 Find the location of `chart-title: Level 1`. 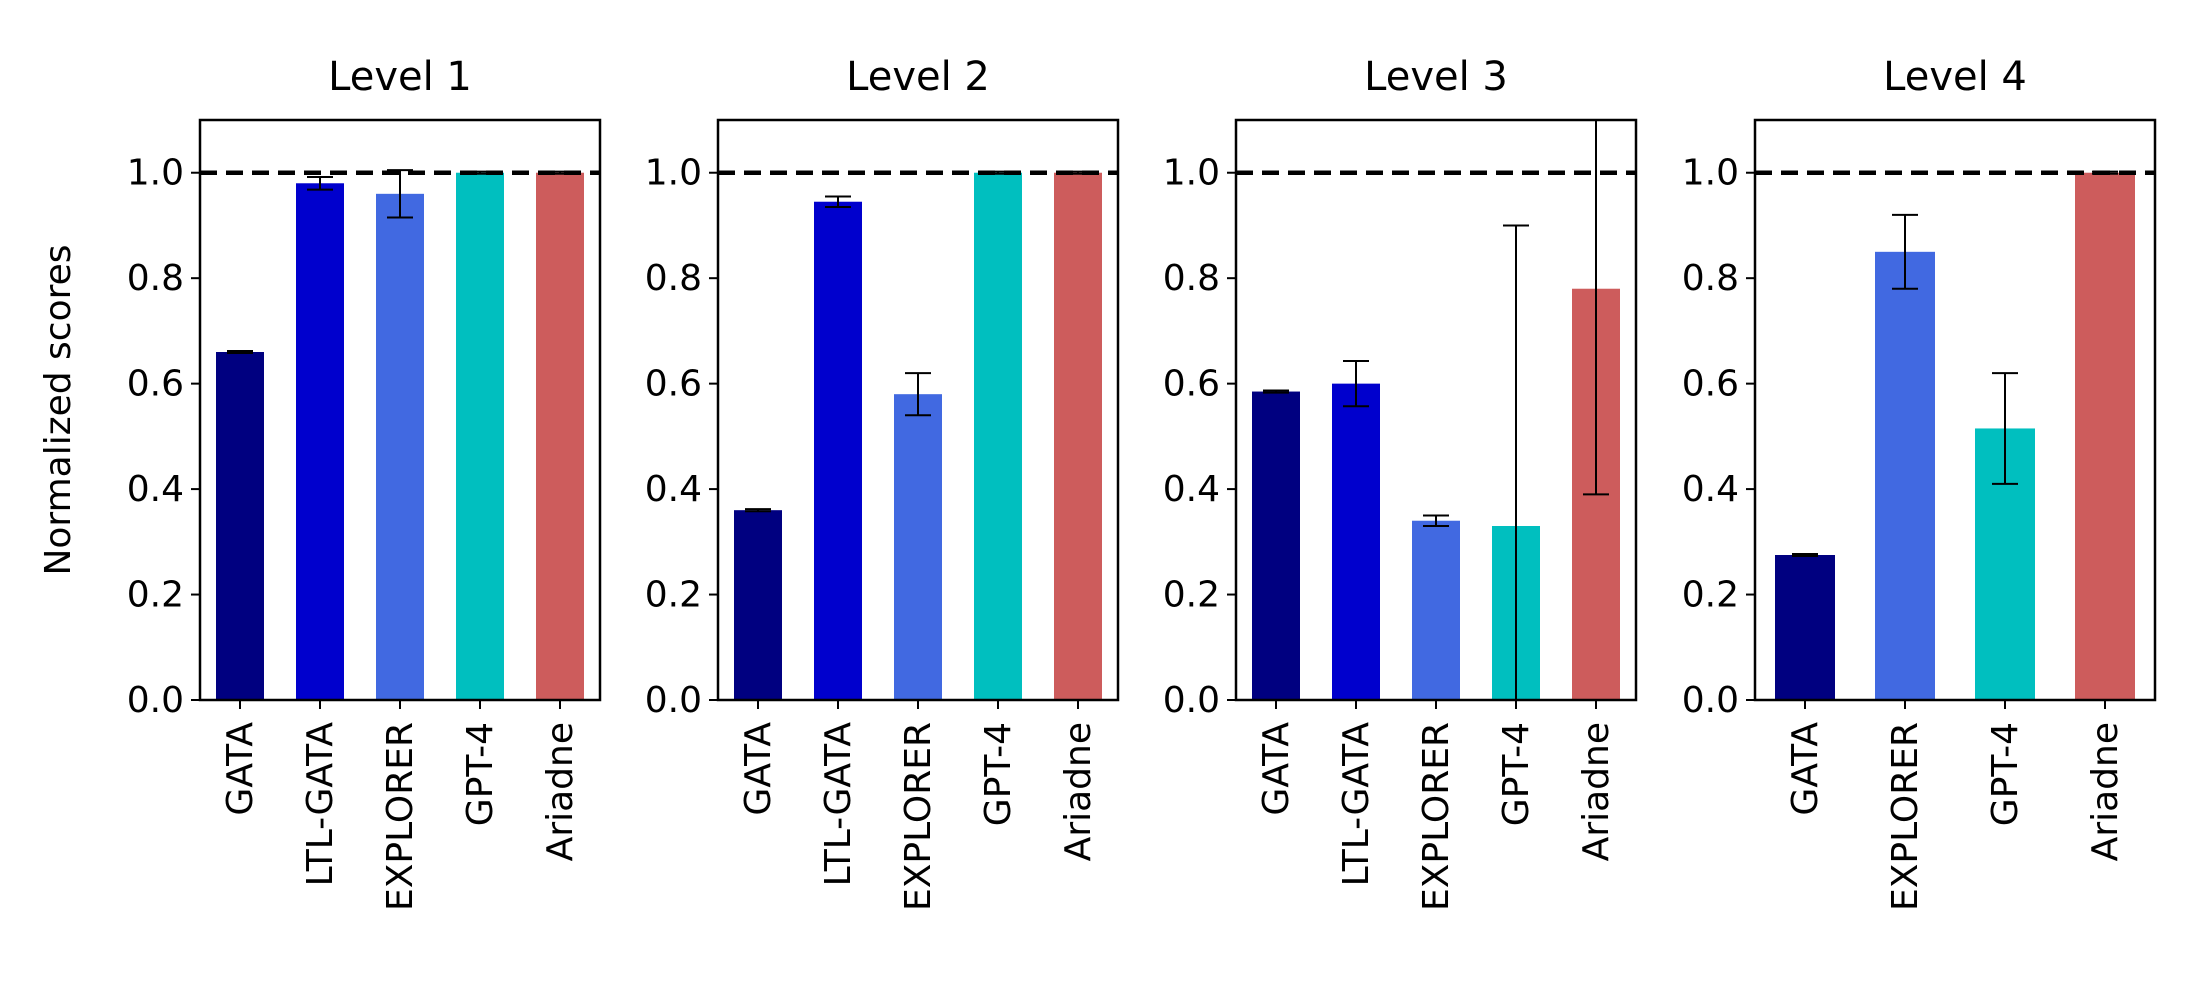

chart-title: Level 1 is located at coordinates (400, 77).